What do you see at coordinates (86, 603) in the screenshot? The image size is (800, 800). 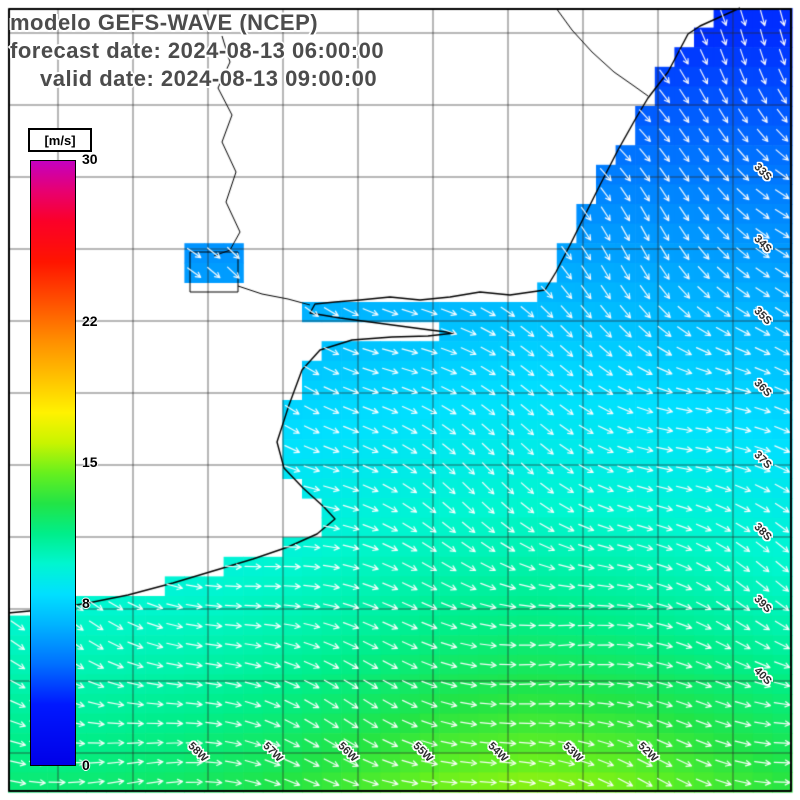 I see `colorbar-tick-label: 8` at bounding box center [86, 603].